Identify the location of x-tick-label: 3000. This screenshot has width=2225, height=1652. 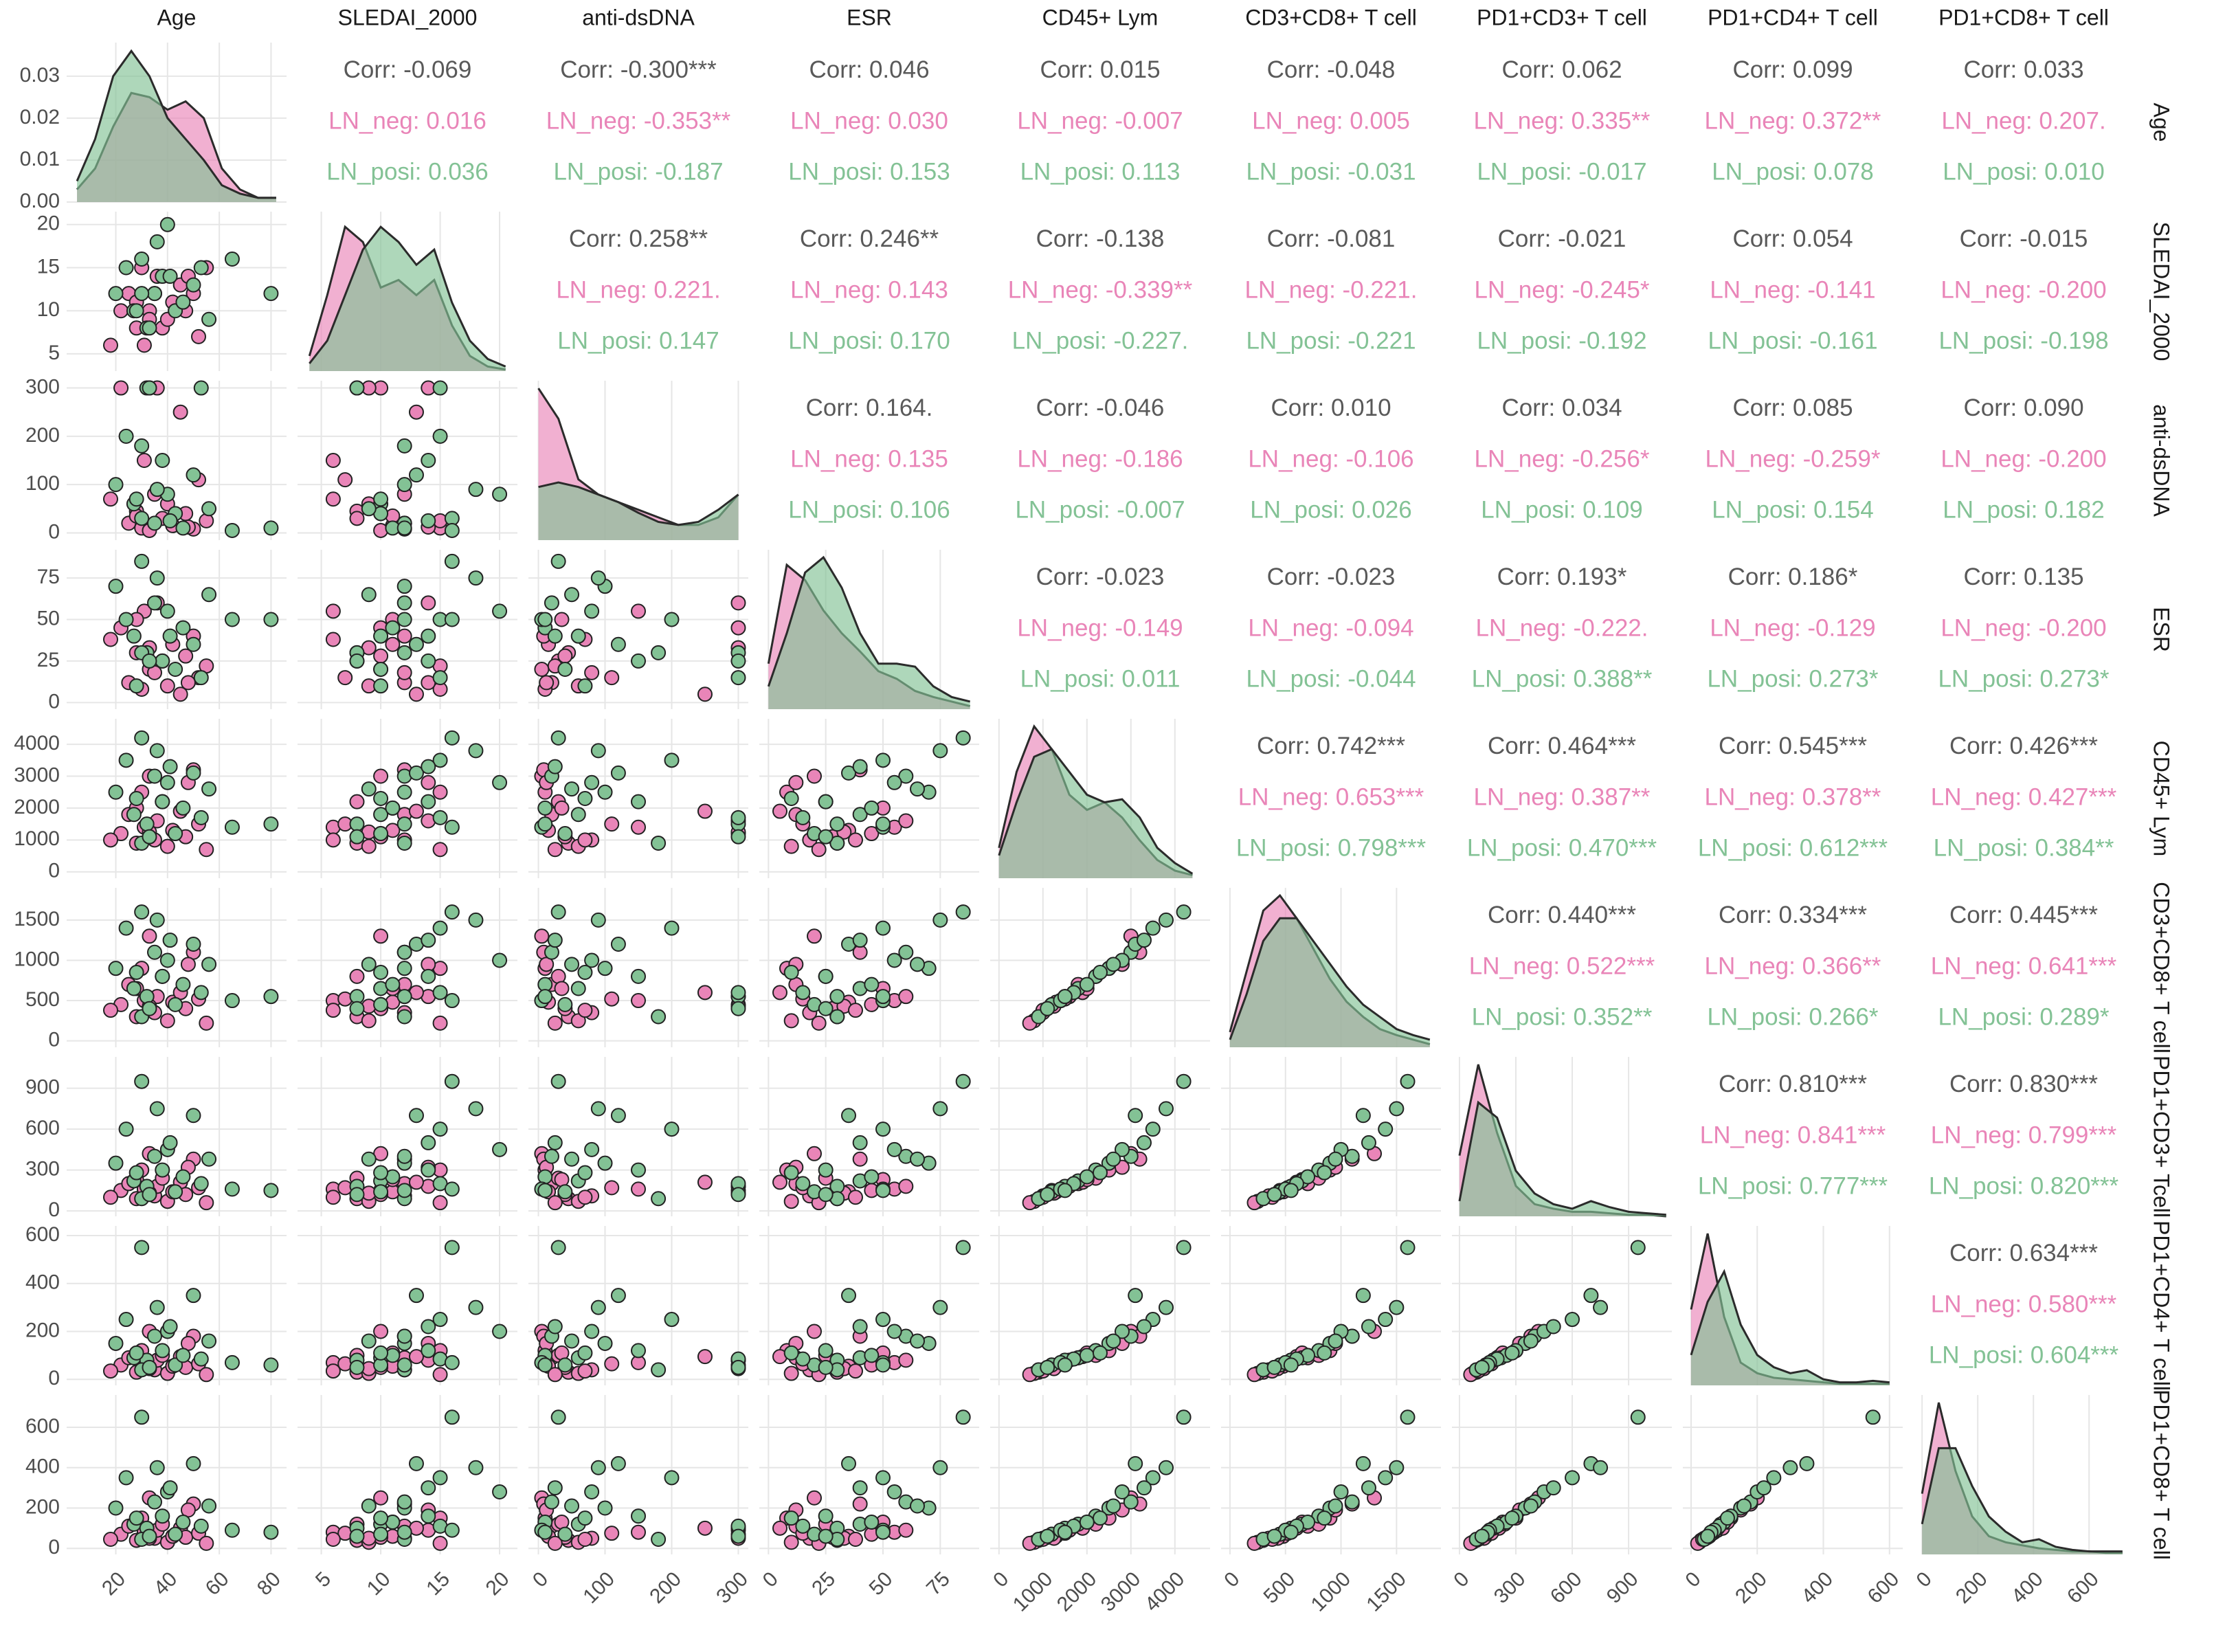
(1121, 1592).